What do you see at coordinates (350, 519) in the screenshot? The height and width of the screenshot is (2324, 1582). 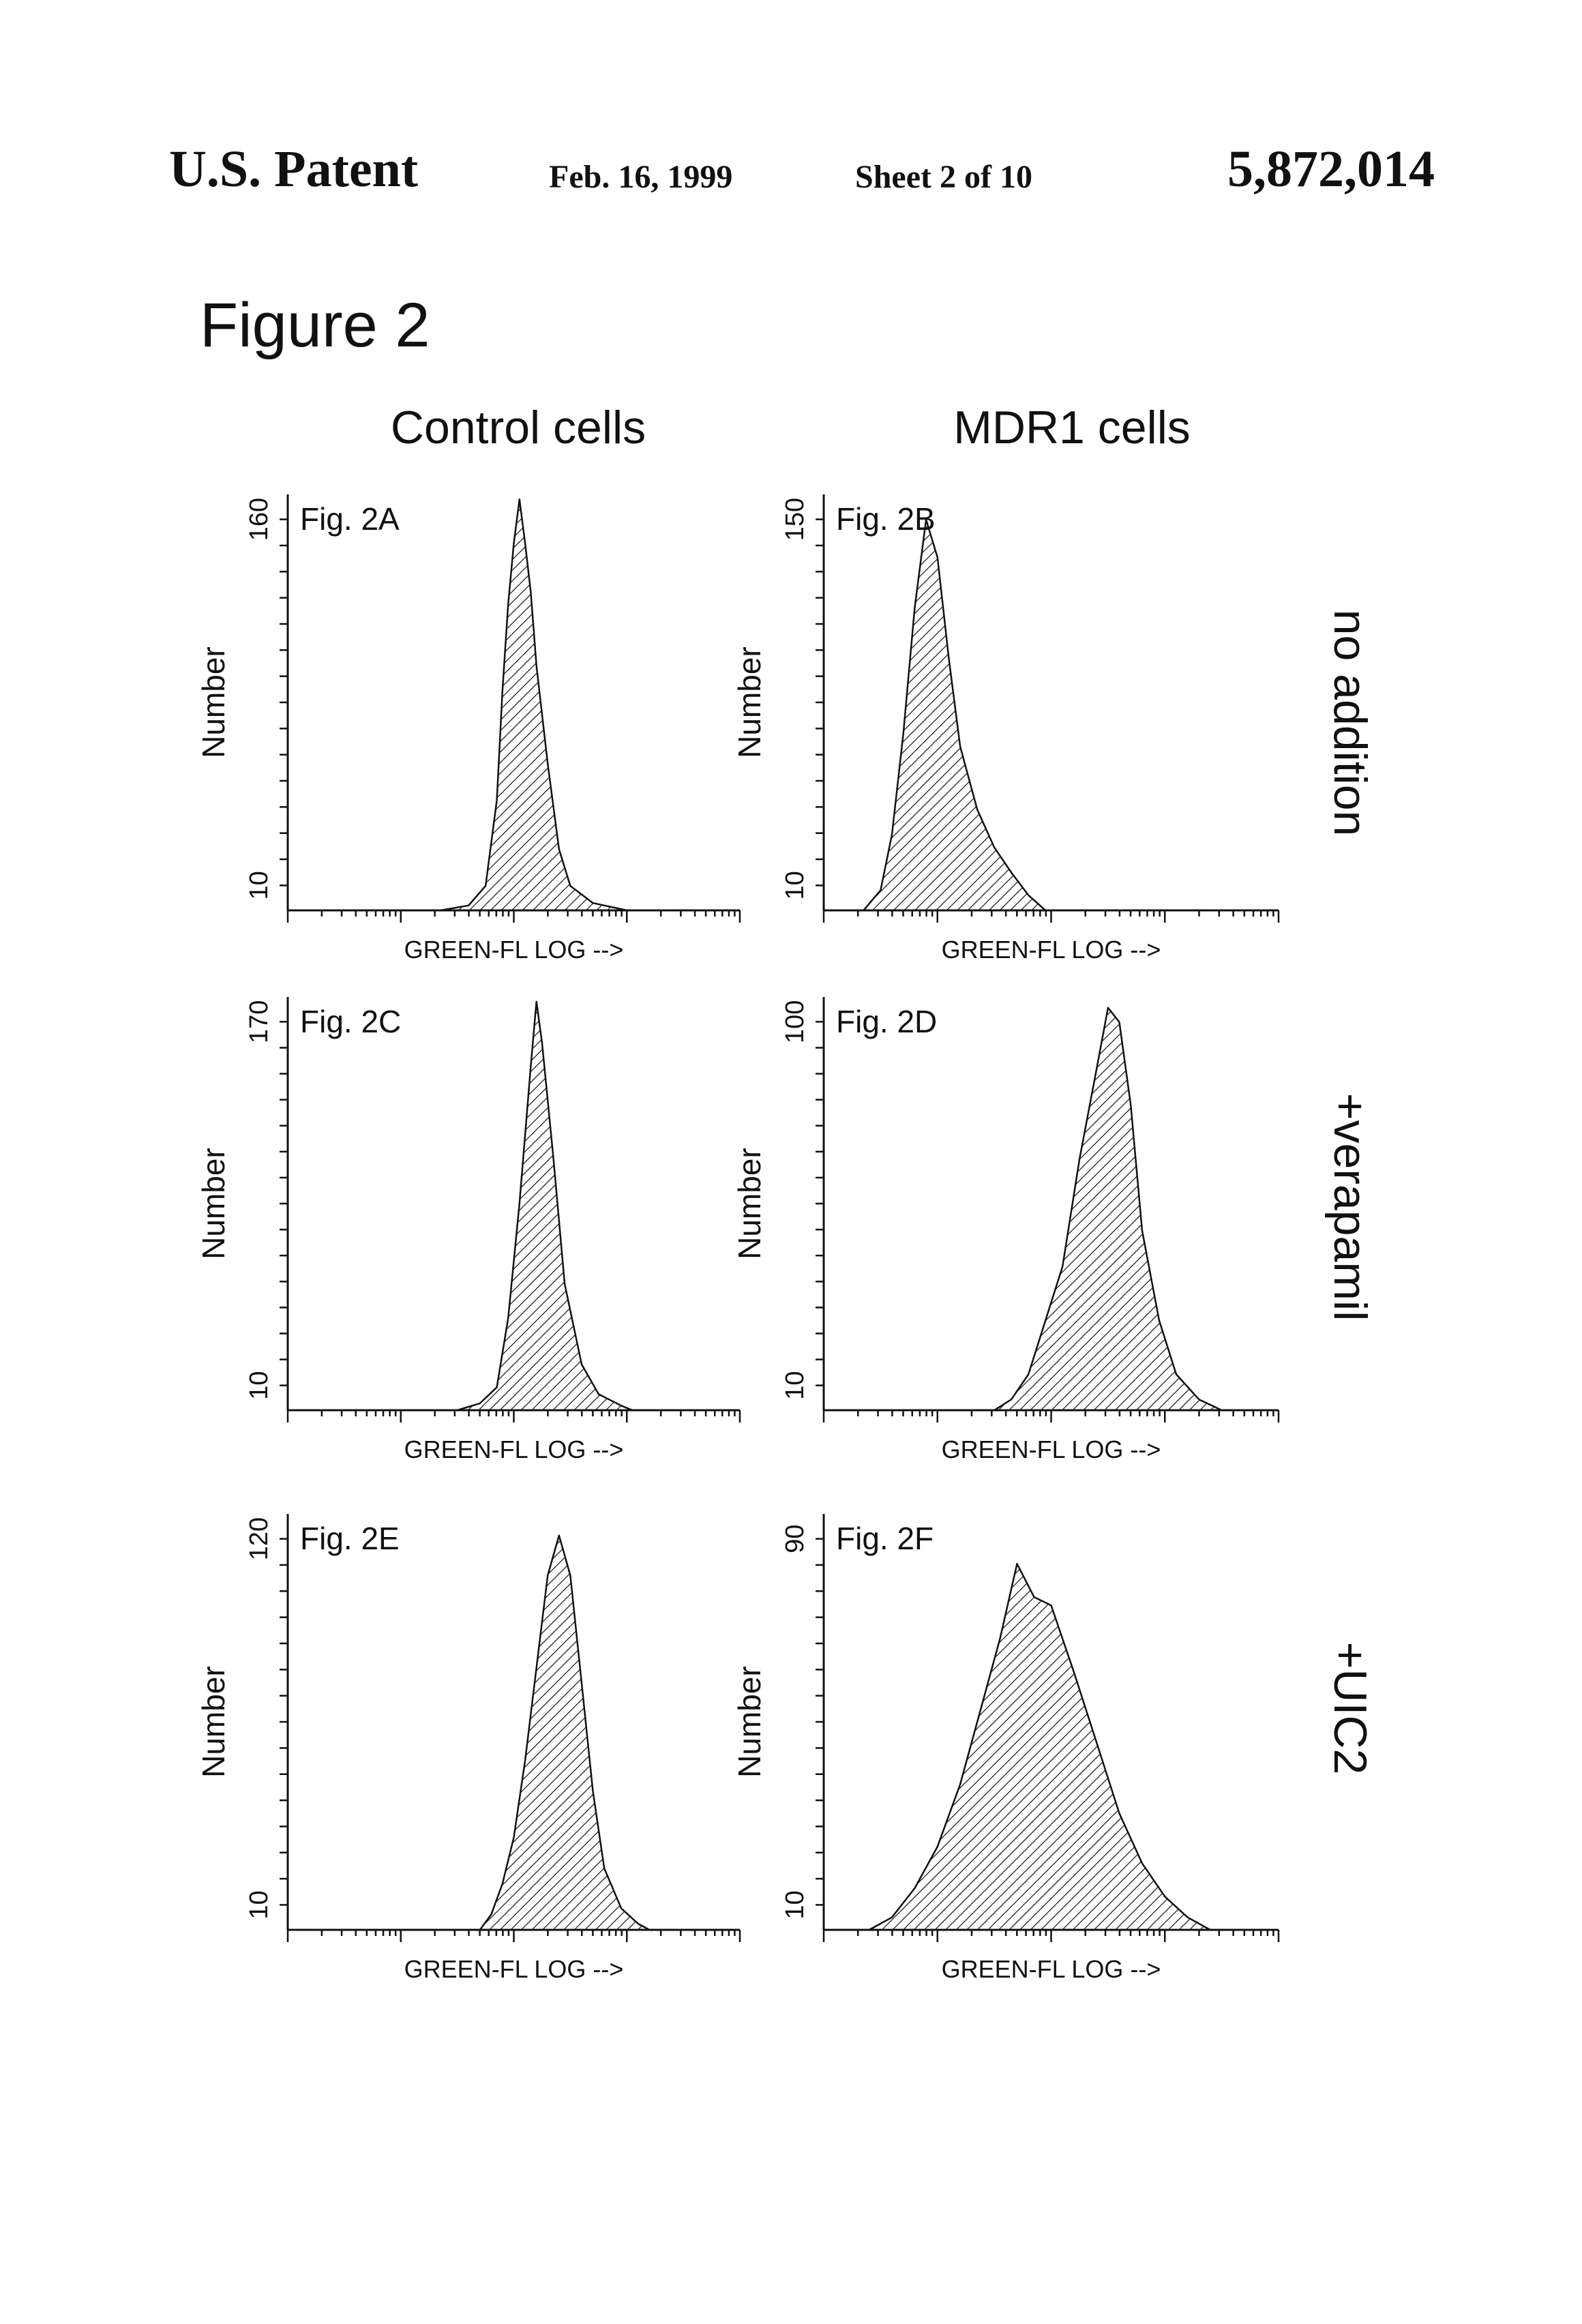 I see `panel-label: Fig. 2A` at bounding box center [350, 519].